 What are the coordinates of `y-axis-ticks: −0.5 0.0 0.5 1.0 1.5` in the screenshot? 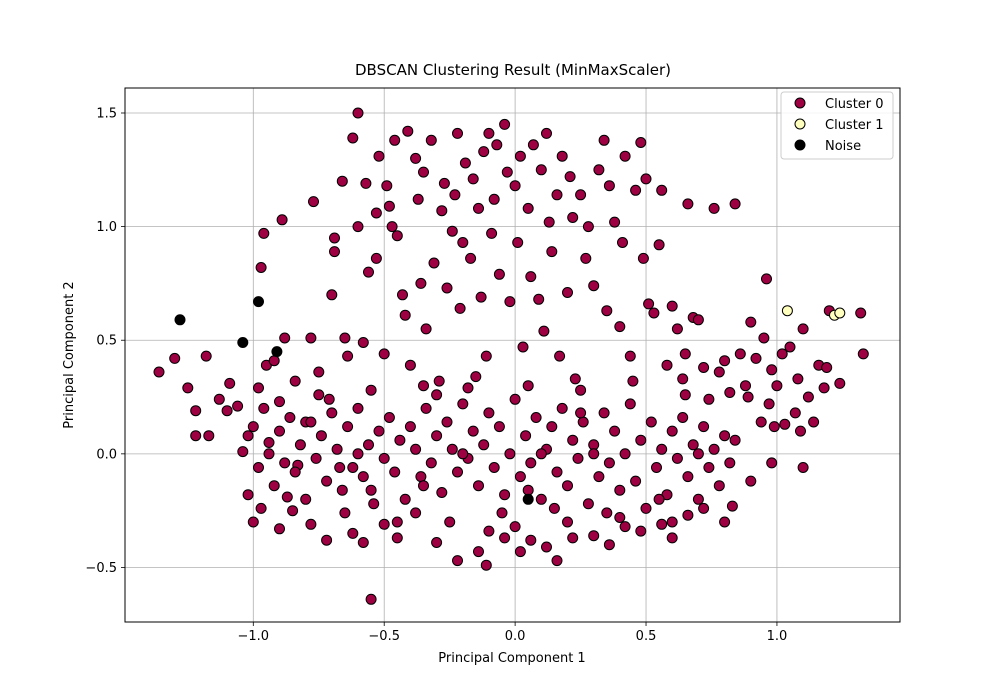 It's located at (105, 341).